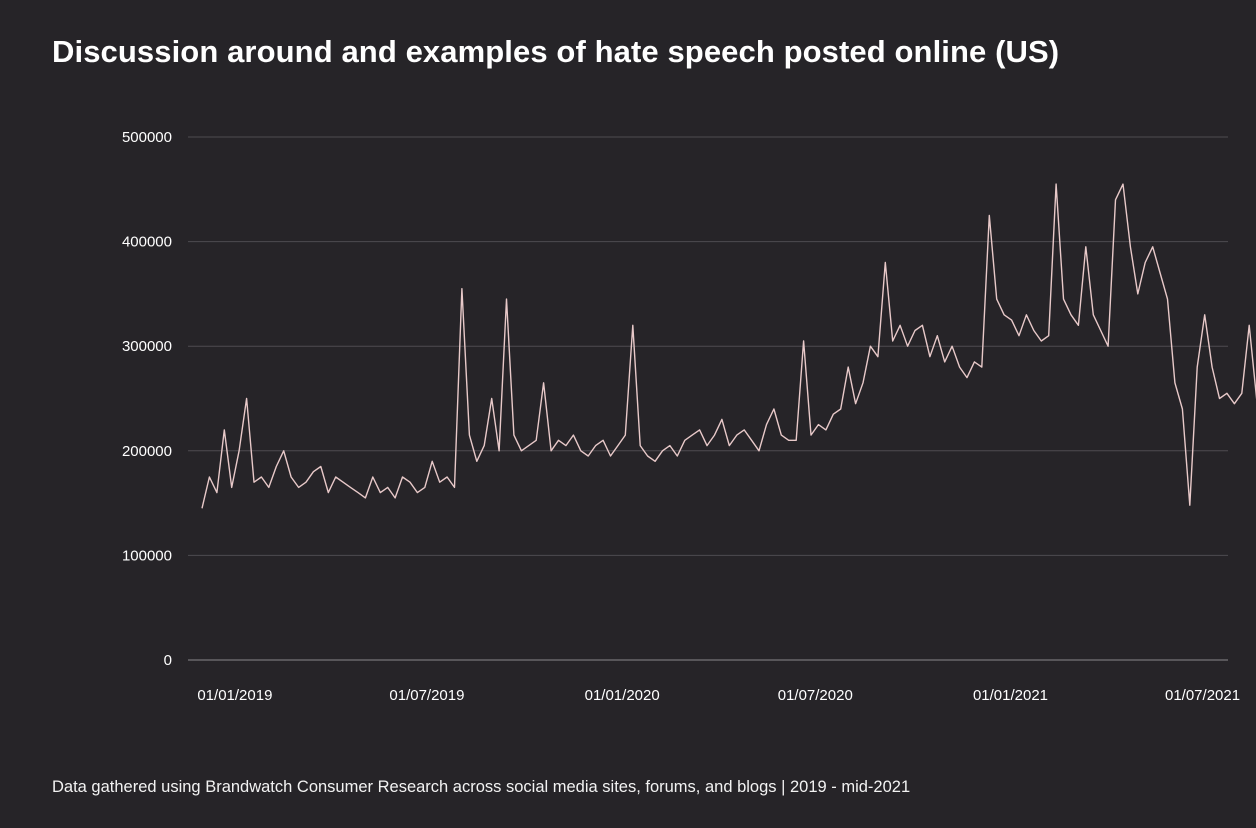  What do you see at coordinates (147, 399) in the screenshot?
I see `y-axis-ticks: 0 100000 200000 300000 400000 500000` at bounding box center [147, 399].